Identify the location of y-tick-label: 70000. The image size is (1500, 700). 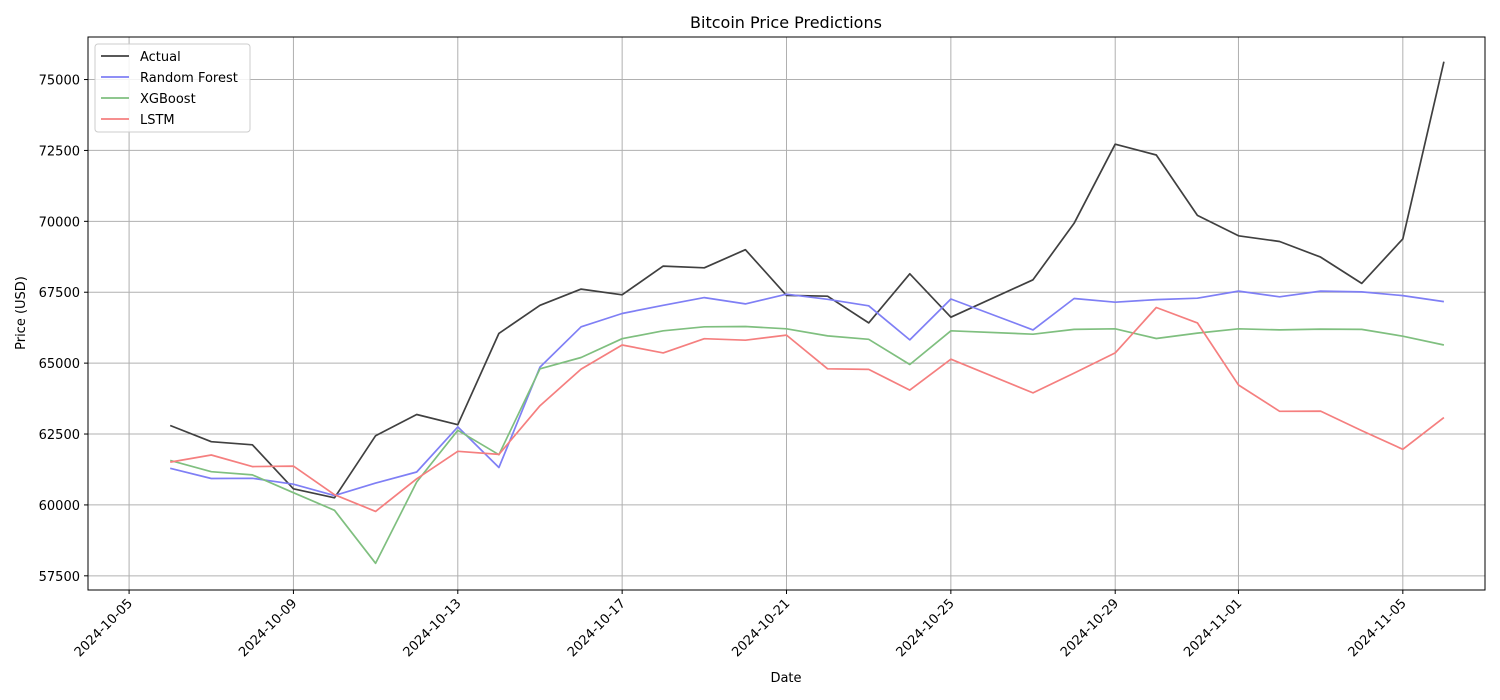
(59, 222).